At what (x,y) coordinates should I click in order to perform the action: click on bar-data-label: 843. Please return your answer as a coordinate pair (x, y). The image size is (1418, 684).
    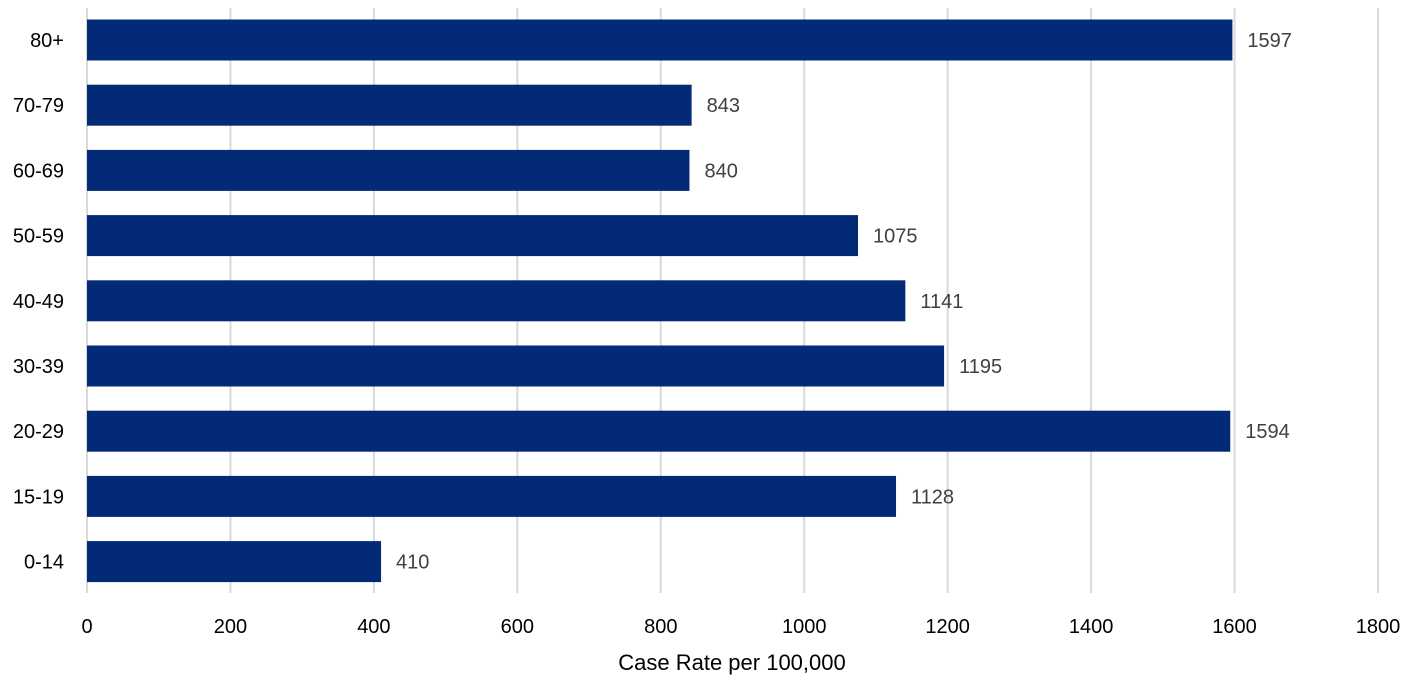
    Looking at the image, I should click on (723, 106).